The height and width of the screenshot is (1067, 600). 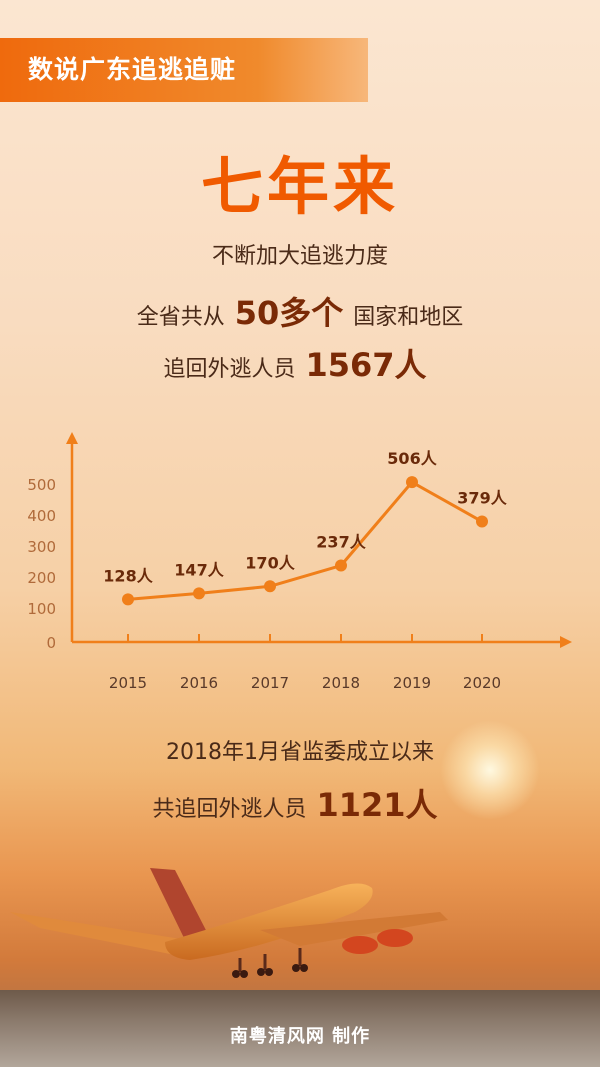 I want to click on banner-title: 数说广东追逃追赃, so click(x=184, y=70).